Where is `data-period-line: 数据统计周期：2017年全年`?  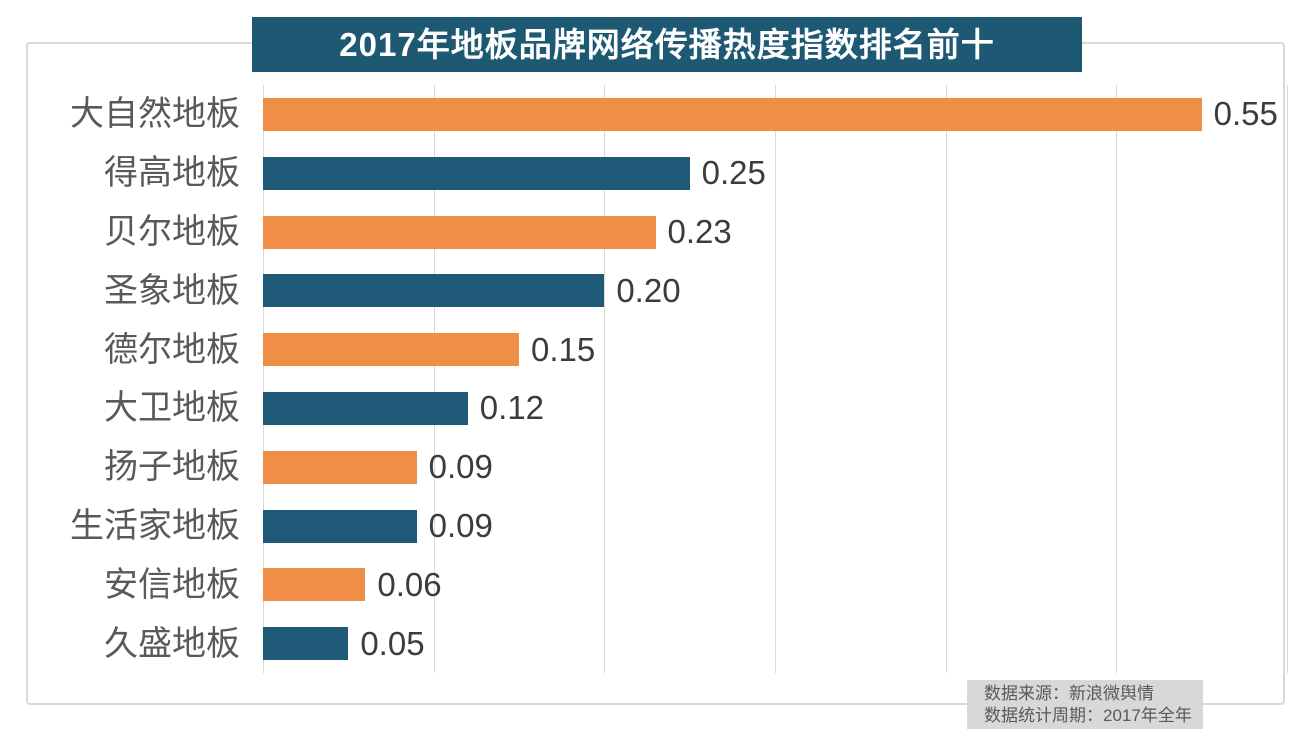
data-period-line: 数据统计周期：2017年全年 is located at coordinates (1088, 715).